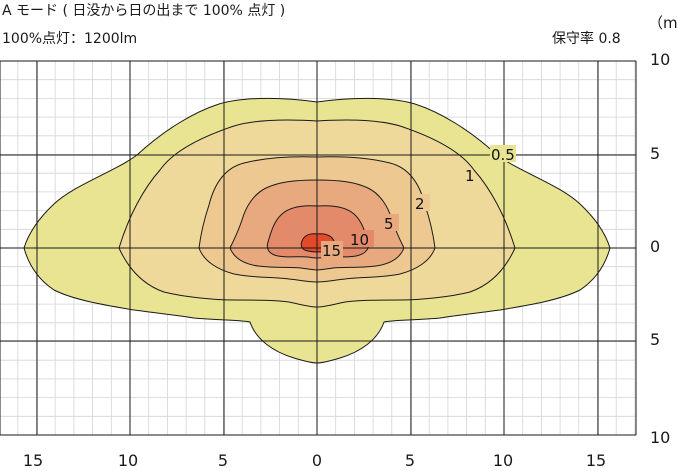  What do you see at coordinates (331, 251) in the screenshot?
I see `contour-label-15: 15` at bounding box center [331, 251].